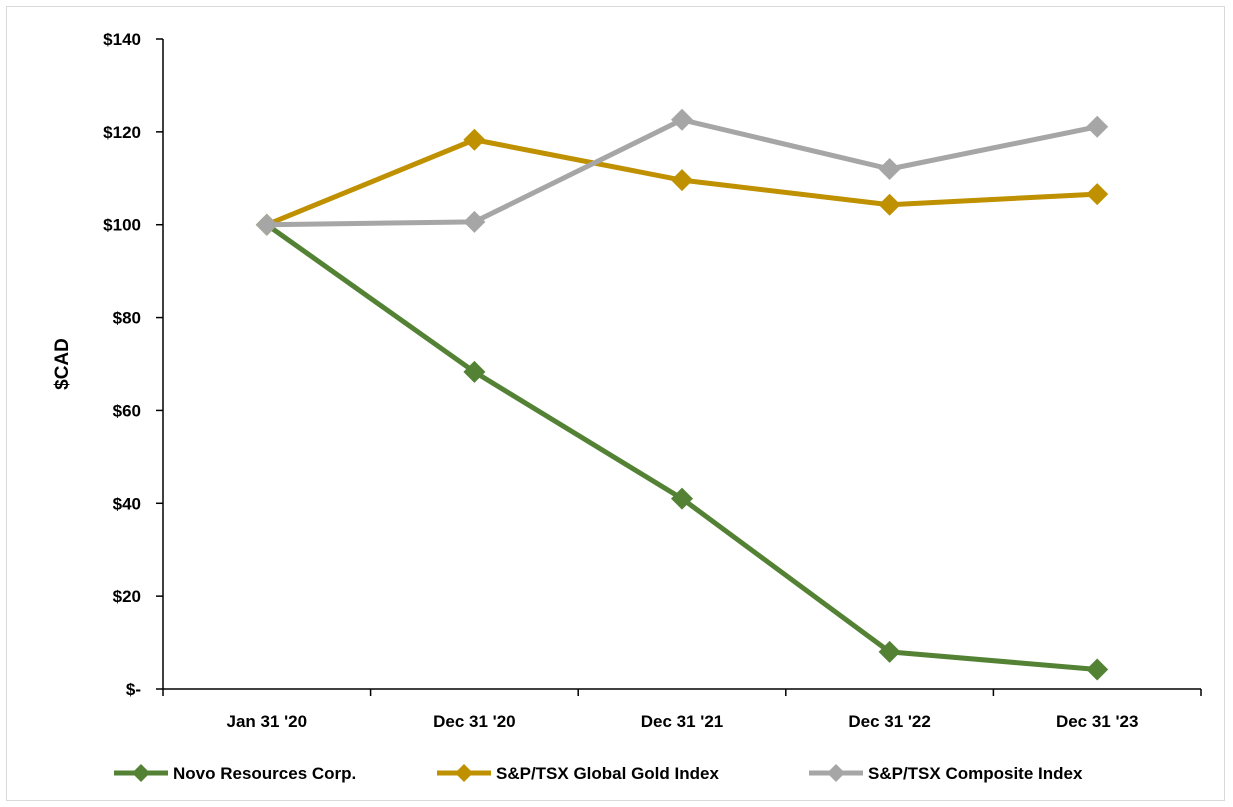  Describe the element at coordinates (127, 318) in the screenshot. I see `y-tick-label: $80` at that location.